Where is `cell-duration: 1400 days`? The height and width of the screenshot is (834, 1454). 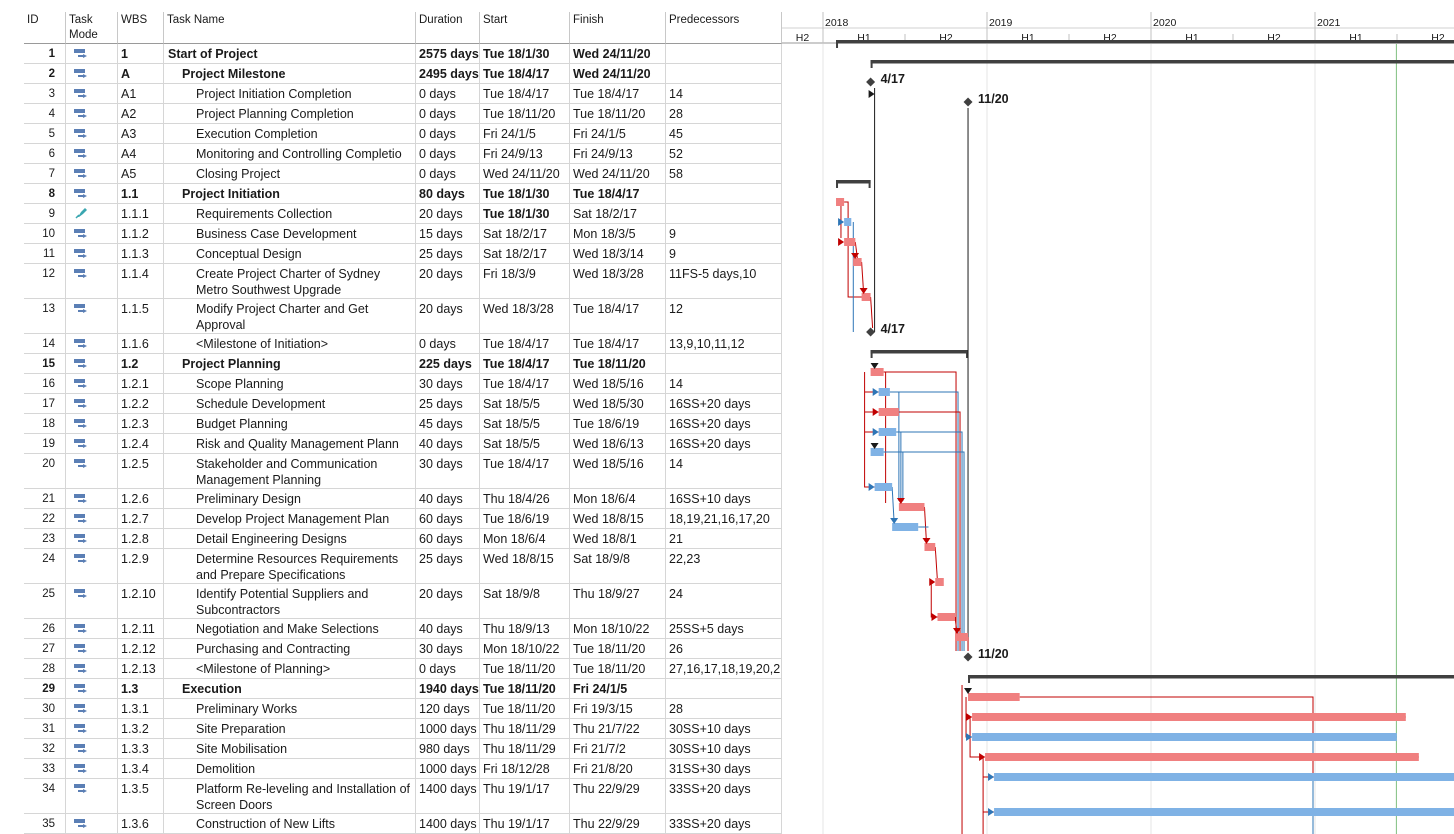 cell-duration: 1400 days is located at coordinates (448, 823).